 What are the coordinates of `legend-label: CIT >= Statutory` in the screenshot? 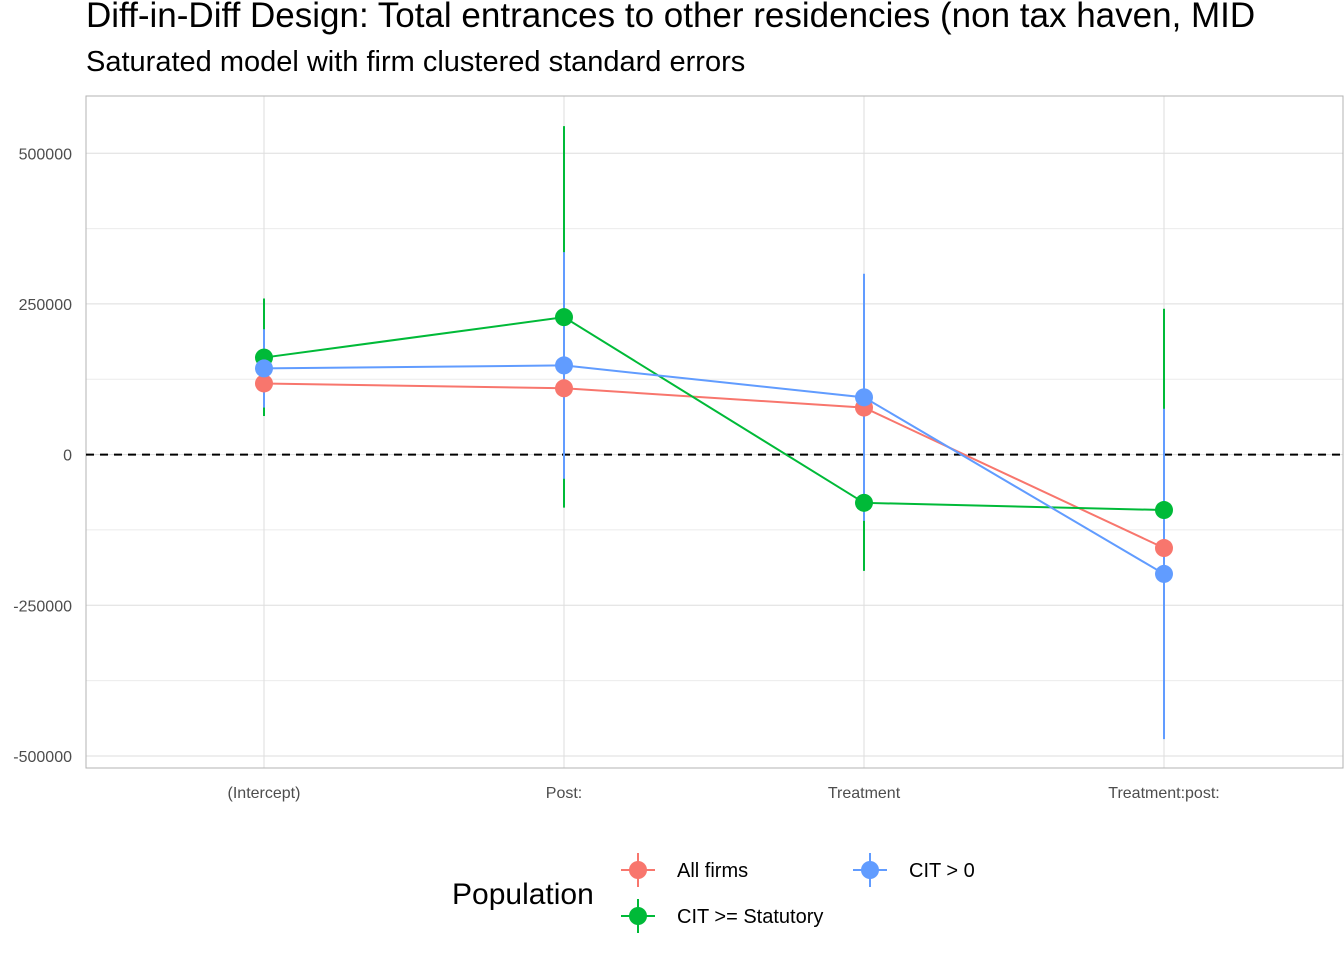 It's located at (750, 917).